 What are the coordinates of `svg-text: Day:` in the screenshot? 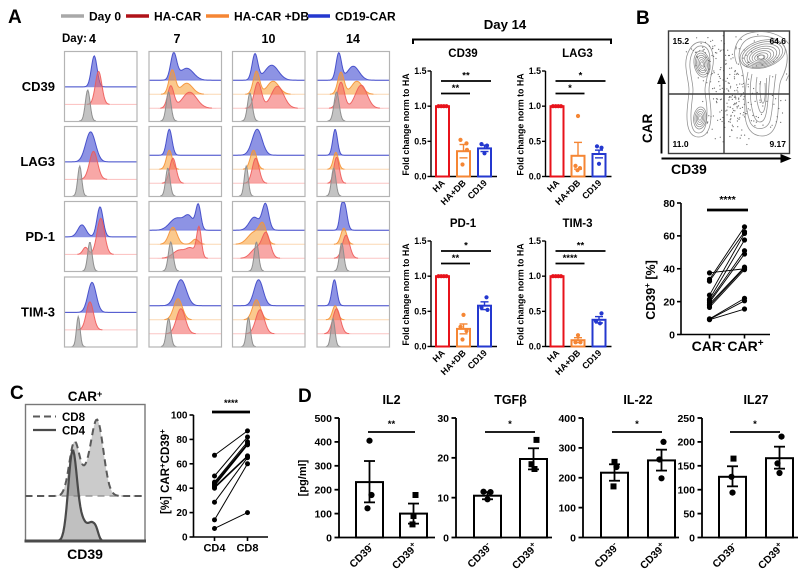 It's located at (74, 39).